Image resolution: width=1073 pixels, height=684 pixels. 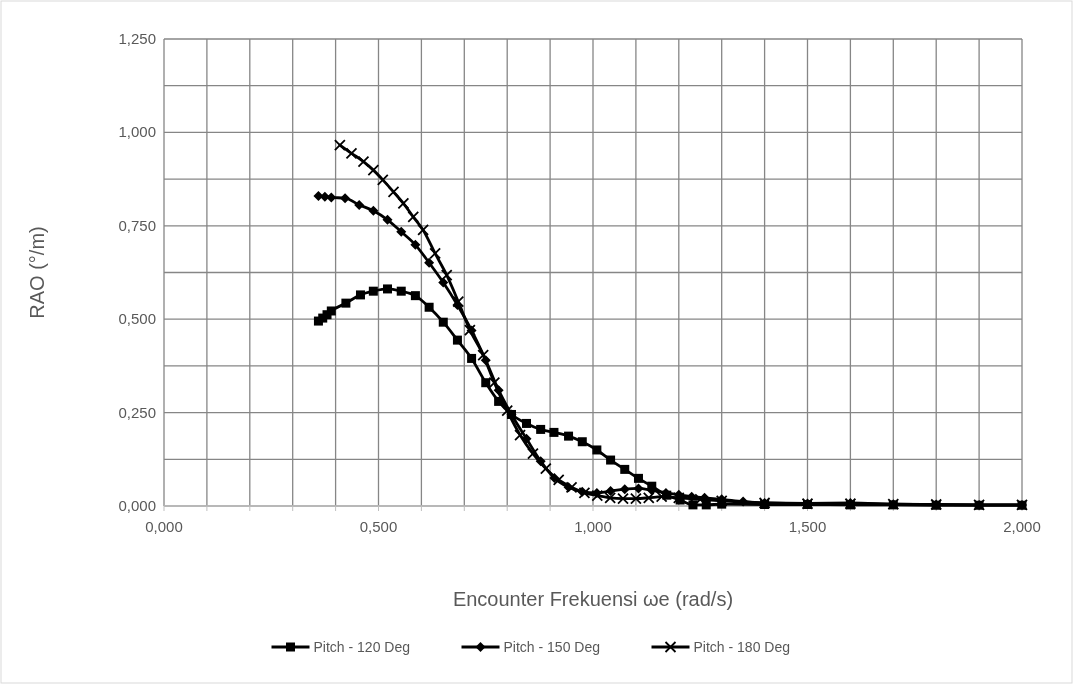 I want to click on y-tick-label: 0,000, so click(x=137, y=505).